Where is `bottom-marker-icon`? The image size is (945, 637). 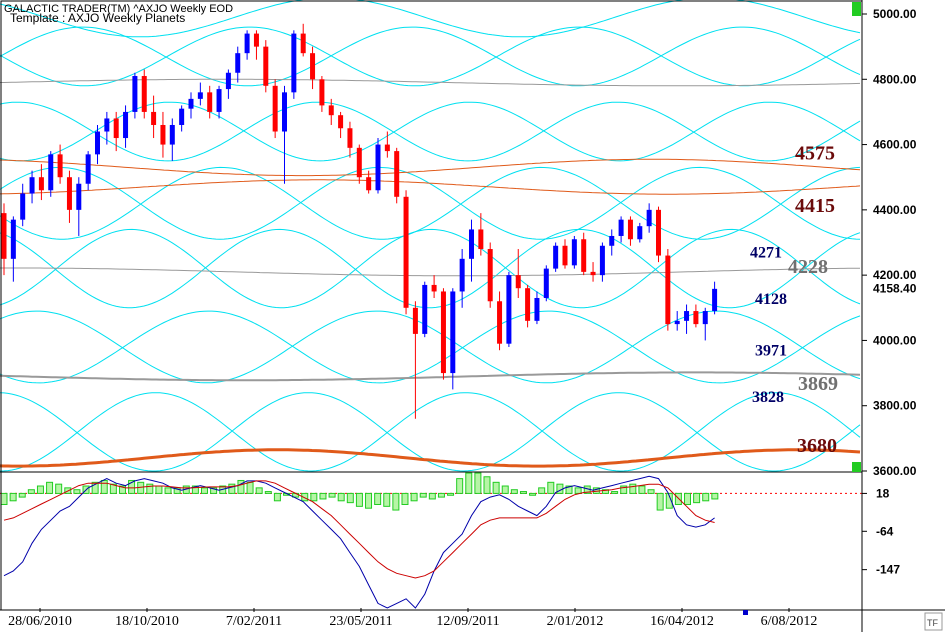
bottom-marker-icon is located at coordinates (856, 467).